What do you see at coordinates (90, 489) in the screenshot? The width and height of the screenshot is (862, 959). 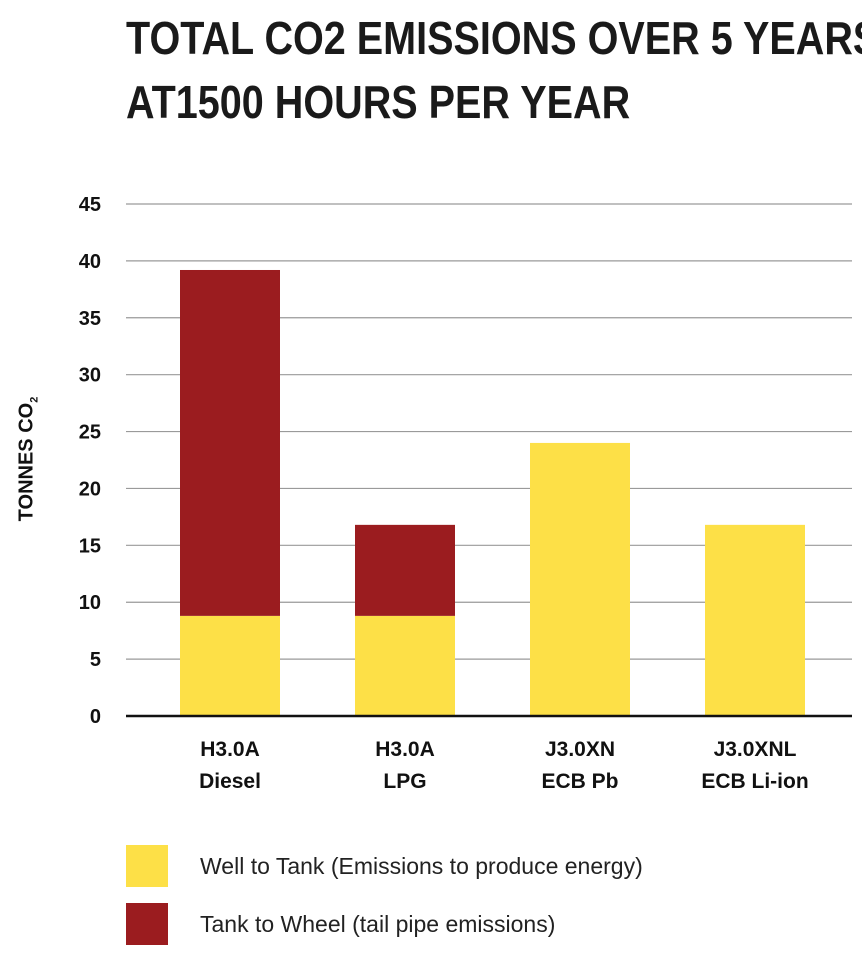 I see `y-tick-label: 20` at bounding box center [90, 489].